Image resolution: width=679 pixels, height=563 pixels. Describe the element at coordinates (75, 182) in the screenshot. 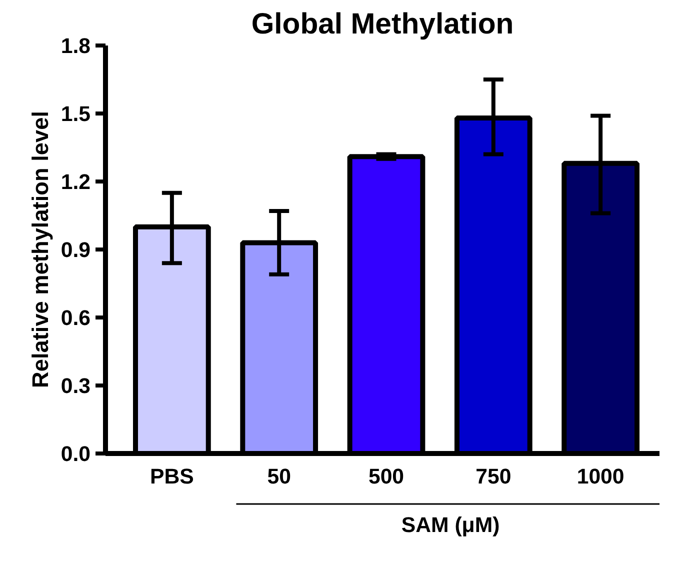

I see `y-tick-label: 1.2` at that location.